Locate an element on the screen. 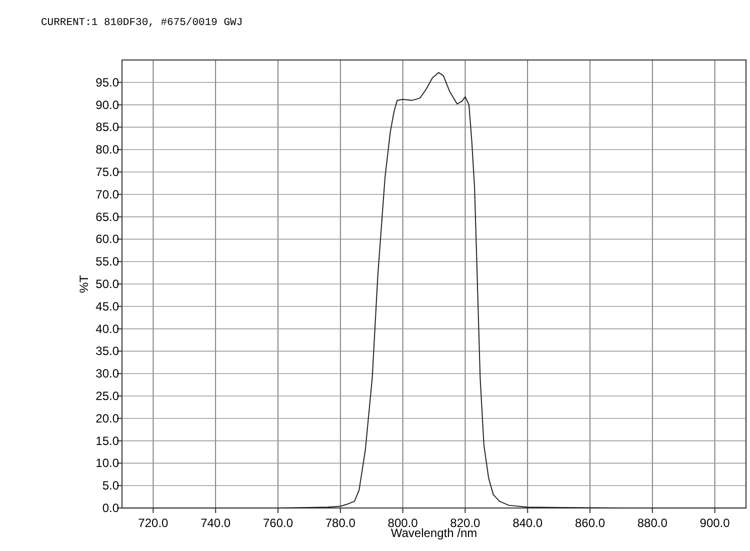 The image size is (750, 551). y-tick-label: 60.0 is located at coordinates (108, 239).